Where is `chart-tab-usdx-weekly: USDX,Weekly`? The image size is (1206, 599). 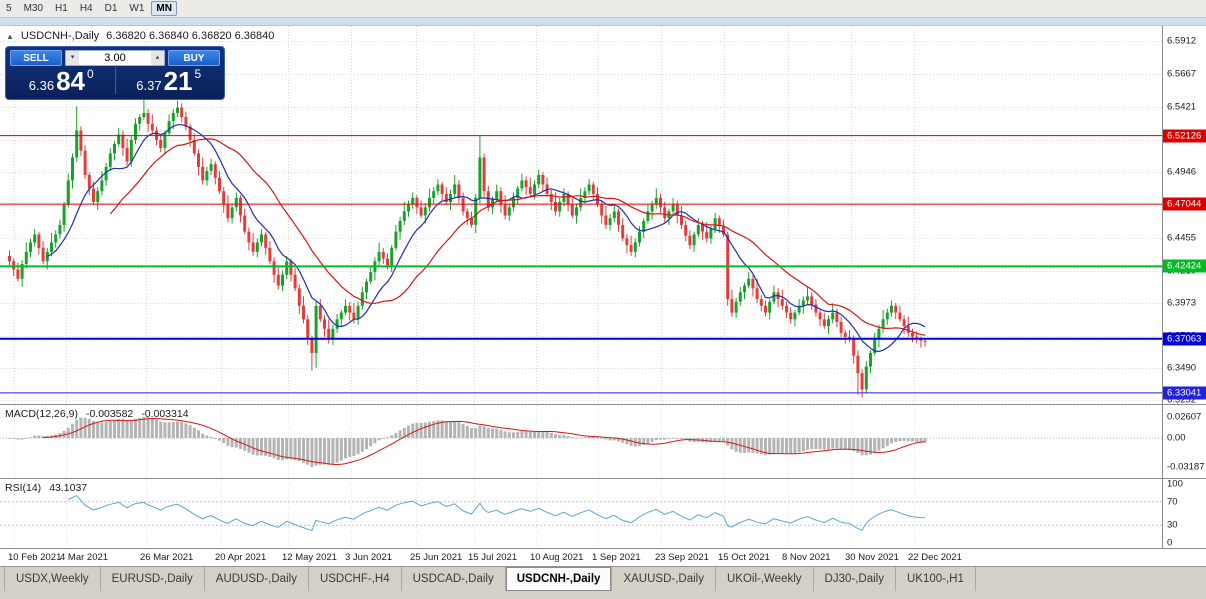
chart-tab-usdx-weekly: USDX,Weekly is located at coordinates (52, 579).